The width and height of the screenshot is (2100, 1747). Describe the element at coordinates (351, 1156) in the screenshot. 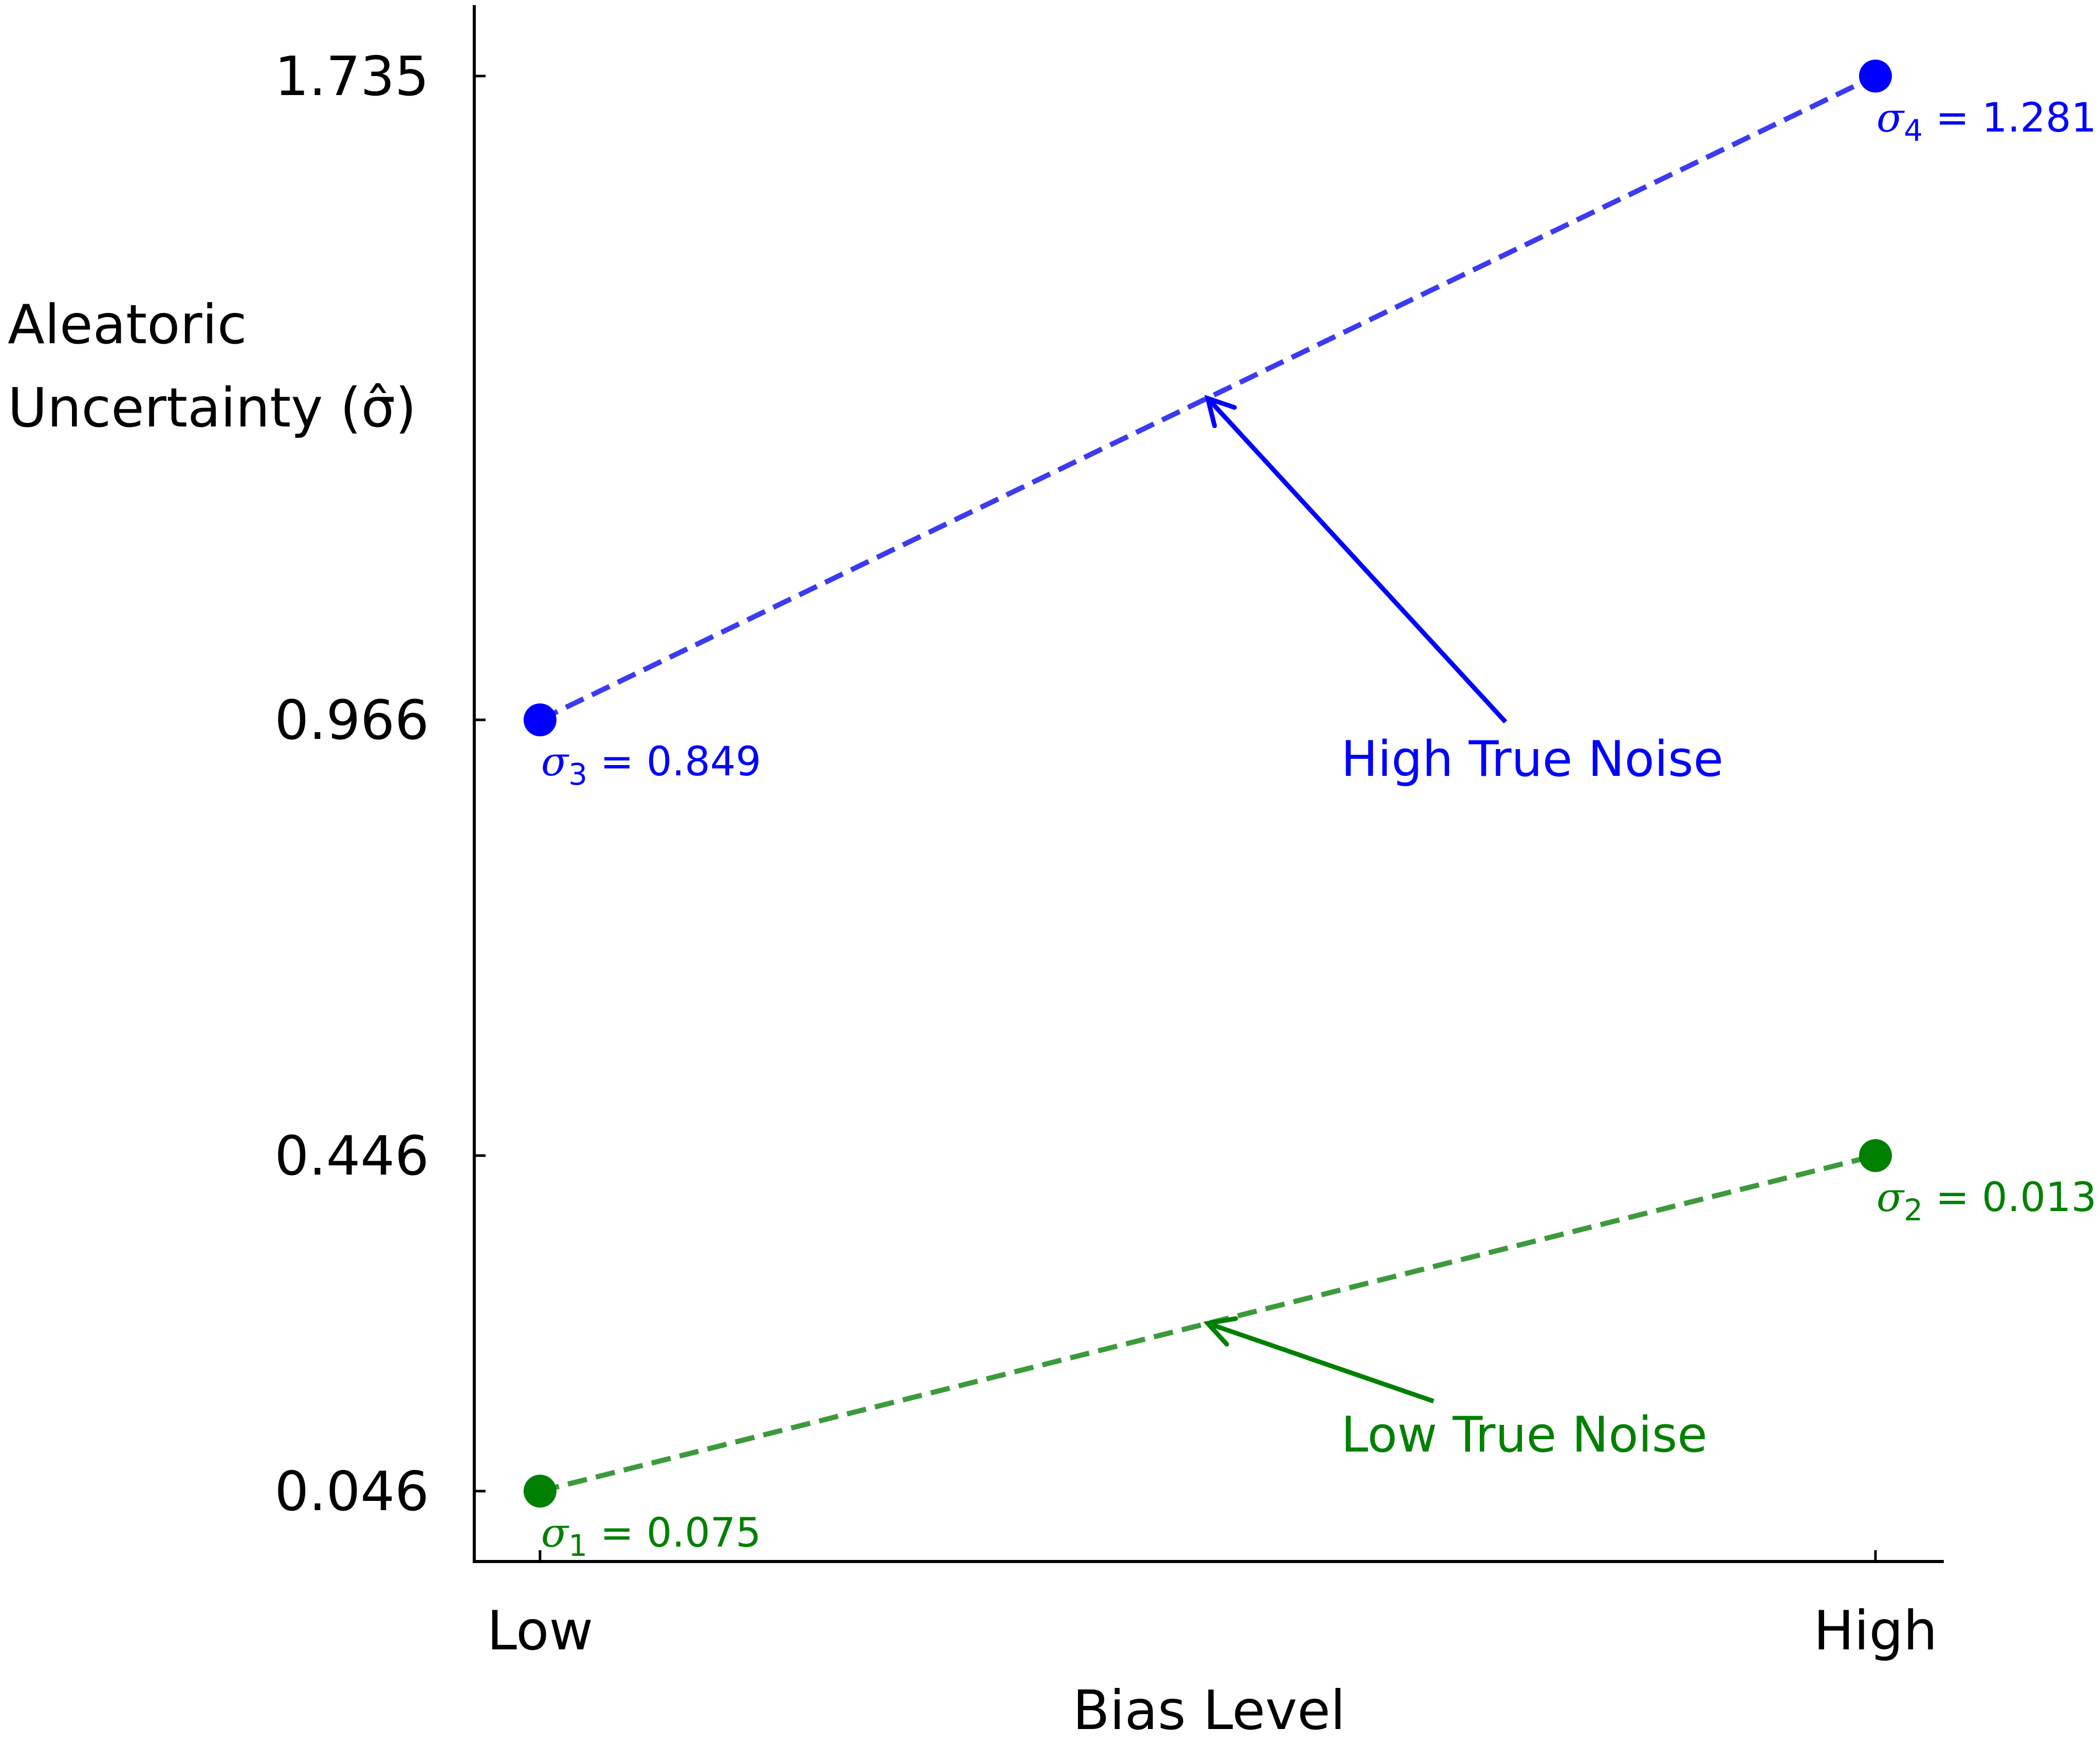

I see `y-tick-label: 0.446` at that location.